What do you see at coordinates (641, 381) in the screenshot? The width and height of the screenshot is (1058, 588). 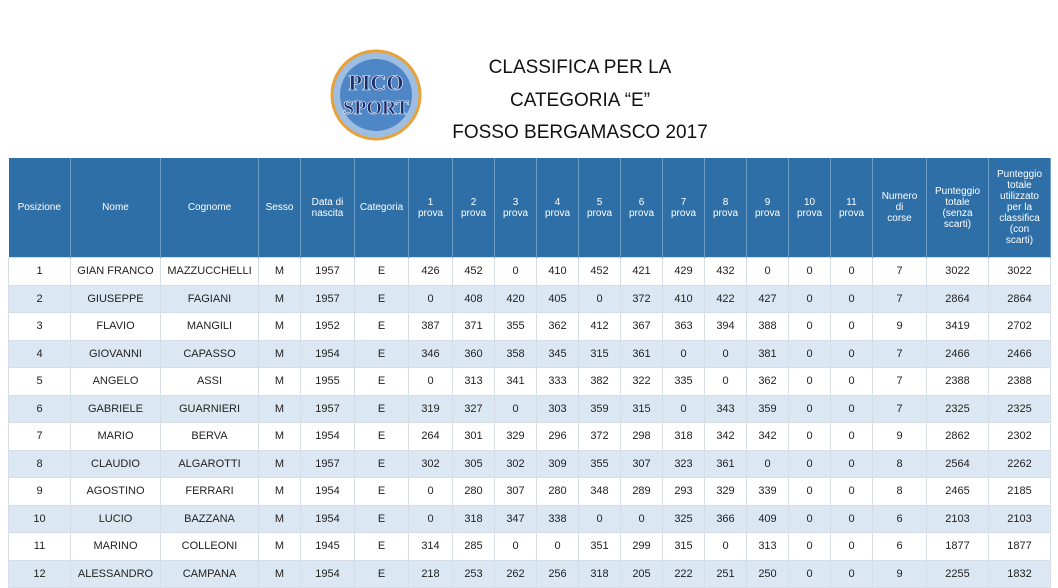 I see `table-cell: 322` at bounding box center [641, 381].